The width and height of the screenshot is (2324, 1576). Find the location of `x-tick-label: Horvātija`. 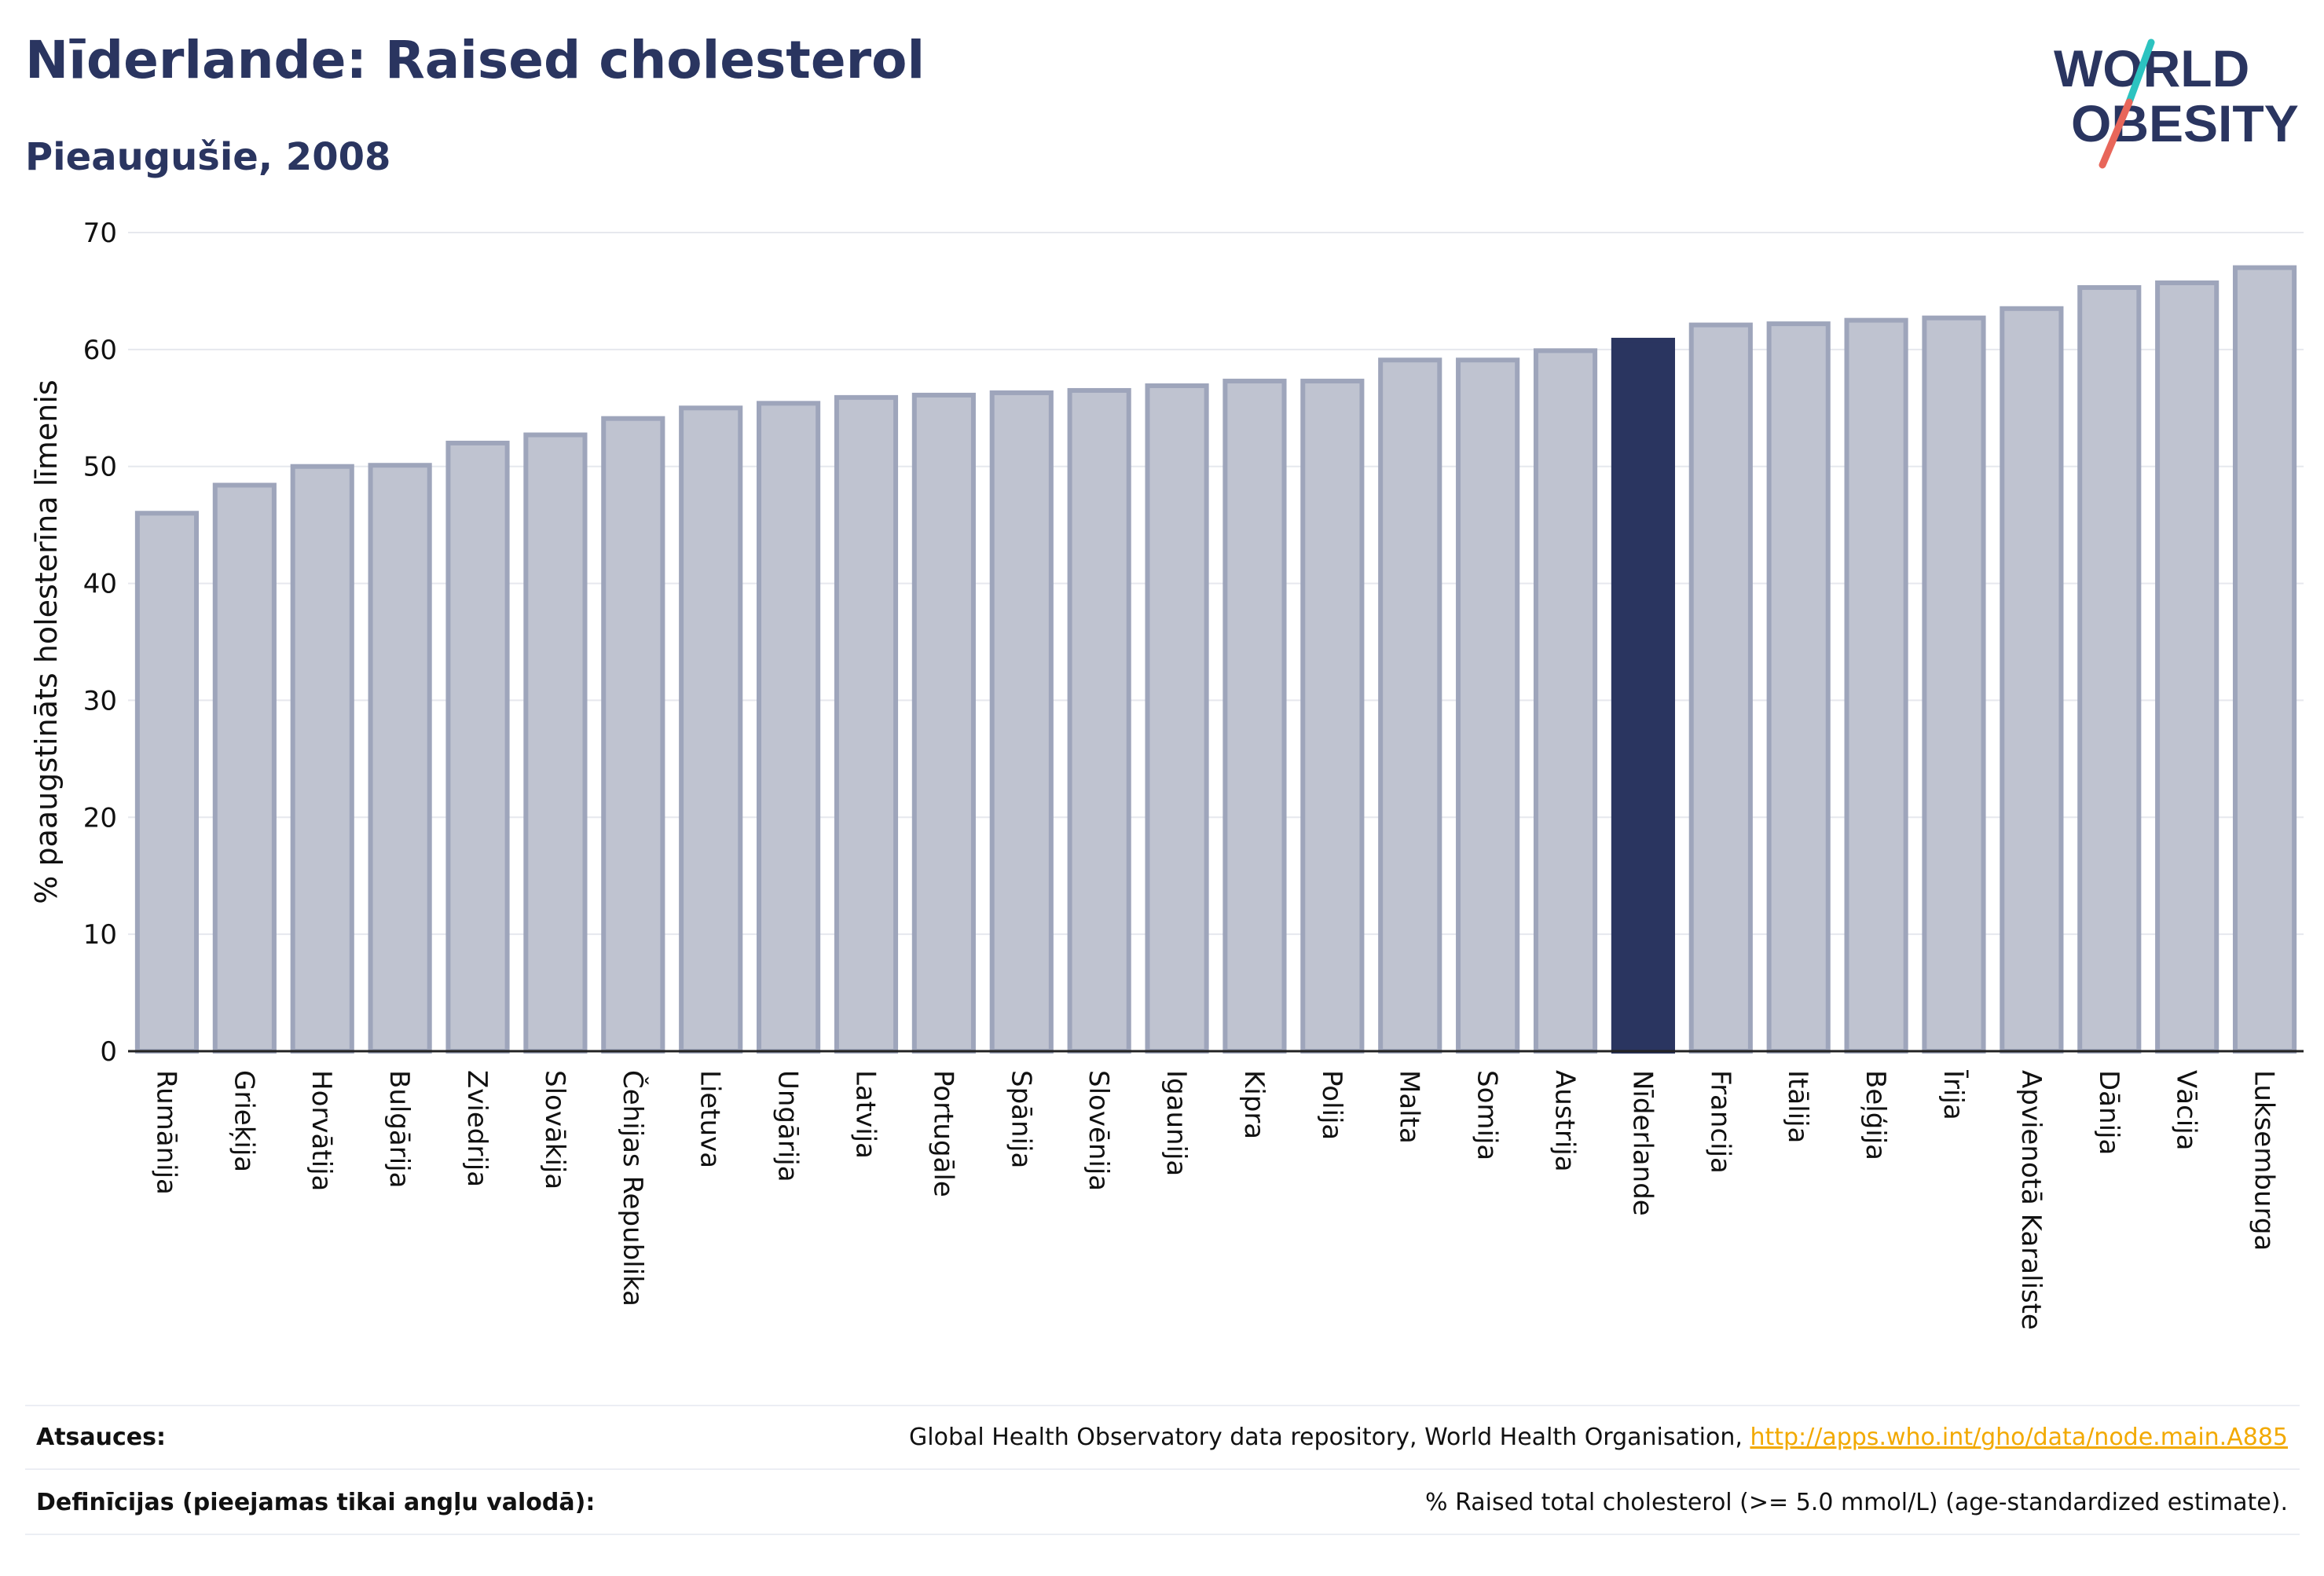

x-tick-label: Horvātija is located at coordinates (321, 1130).